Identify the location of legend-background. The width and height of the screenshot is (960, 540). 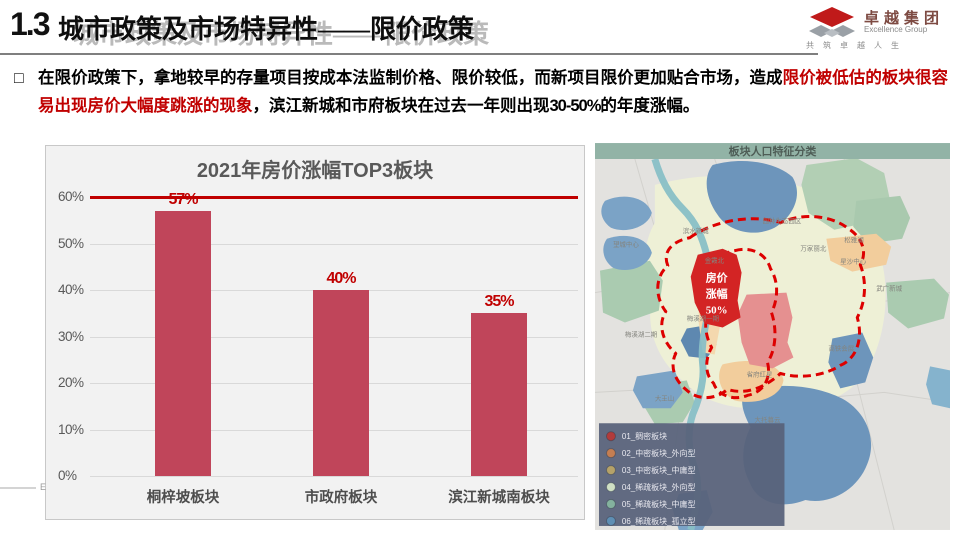
(691, 474).